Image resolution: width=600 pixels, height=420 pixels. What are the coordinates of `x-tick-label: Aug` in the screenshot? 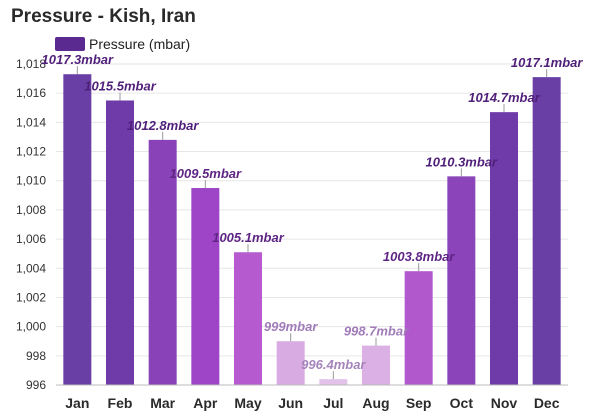 It's located at (375, 403).